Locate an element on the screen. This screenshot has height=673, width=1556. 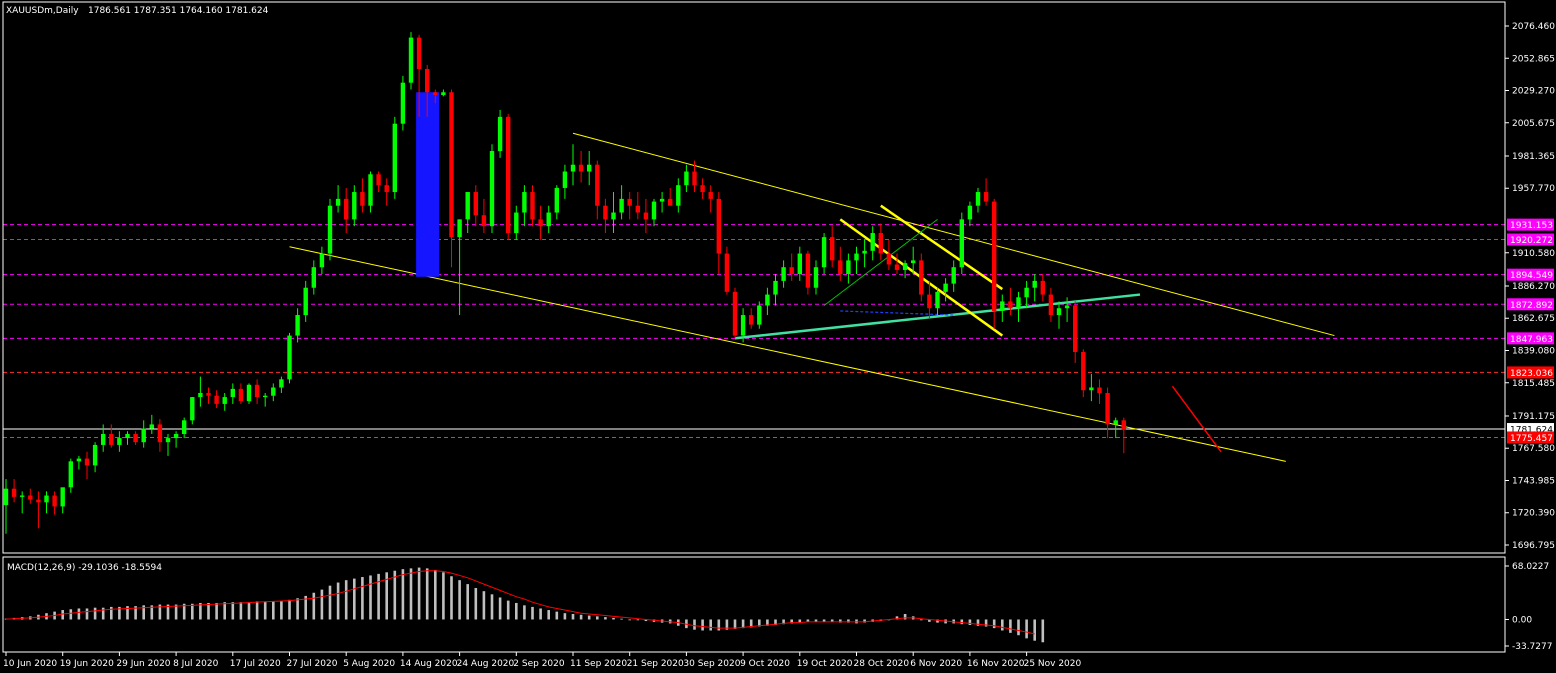
time-tick-label: 9 Oct 2020 is located at coordinates (765, 664).